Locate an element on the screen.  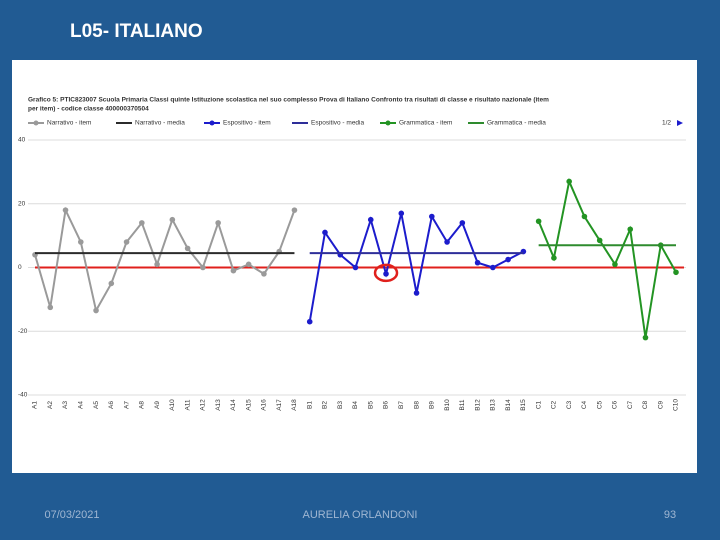
legend-label: Narrativo - media is located at coordinates (160, 123).